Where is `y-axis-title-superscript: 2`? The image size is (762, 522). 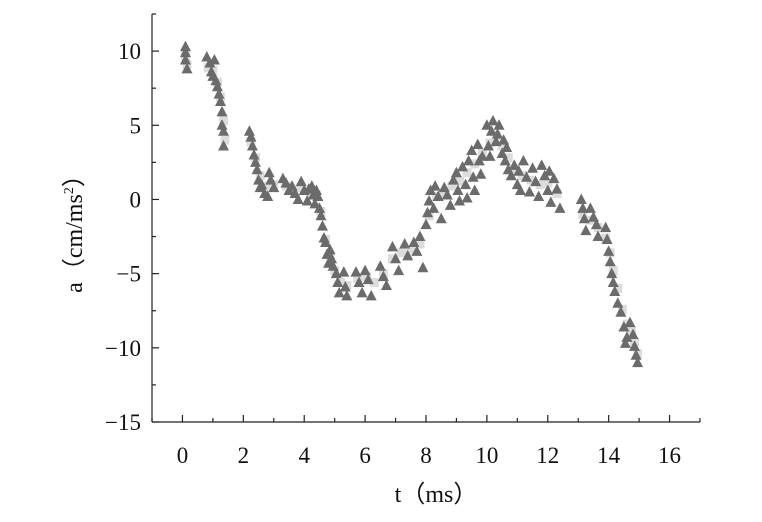 y-axis-title-superscript: 2 is located at coordinates (69, 190).